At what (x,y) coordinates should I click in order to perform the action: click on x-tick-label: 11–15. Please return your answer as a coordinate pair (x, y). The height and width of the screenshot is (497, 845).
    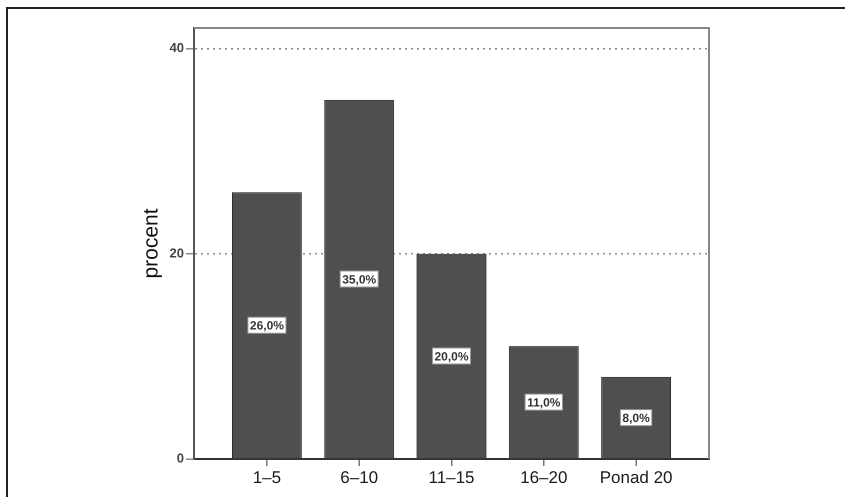
    Looking at the image, I should click on (451, 477).